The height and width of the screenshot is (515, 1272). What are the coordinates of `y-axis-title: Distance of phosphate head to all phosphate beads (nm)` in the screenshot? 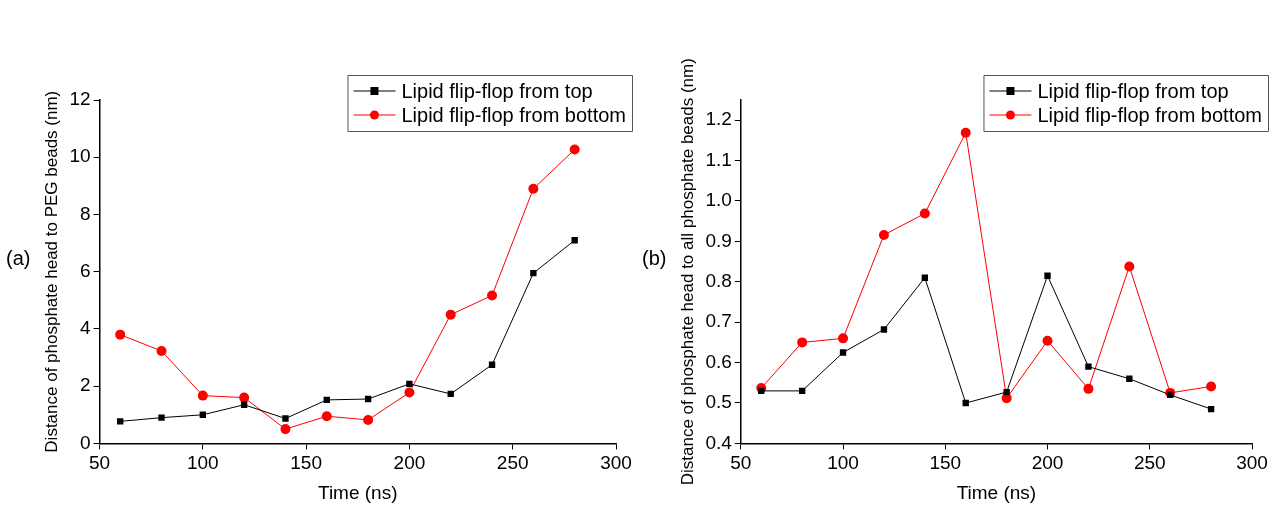 It's located at (687, 272).